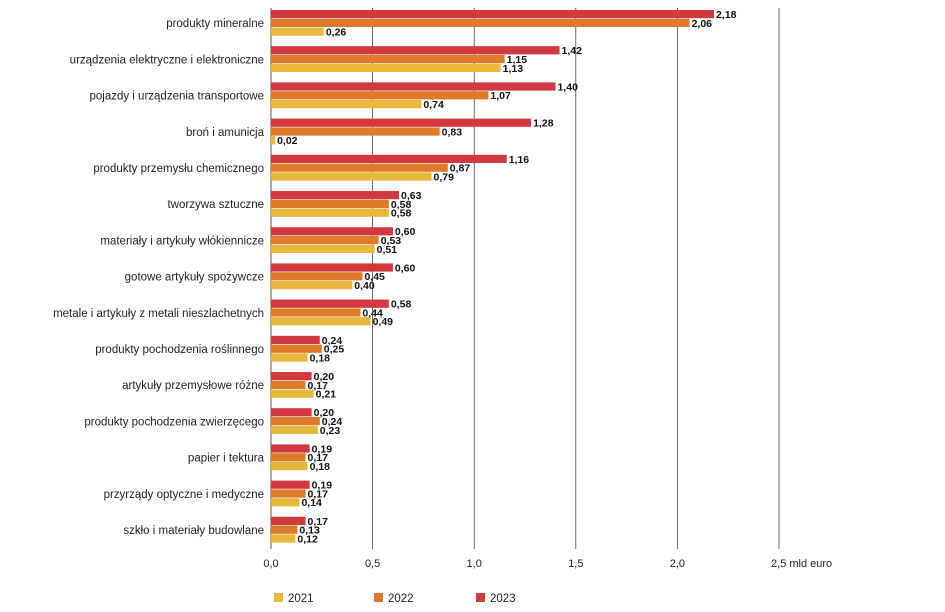 The image size is (945, 612). Describe the element at coordinates (517, 60) in the screenshot. I see `value-label: 1,15` at that location.